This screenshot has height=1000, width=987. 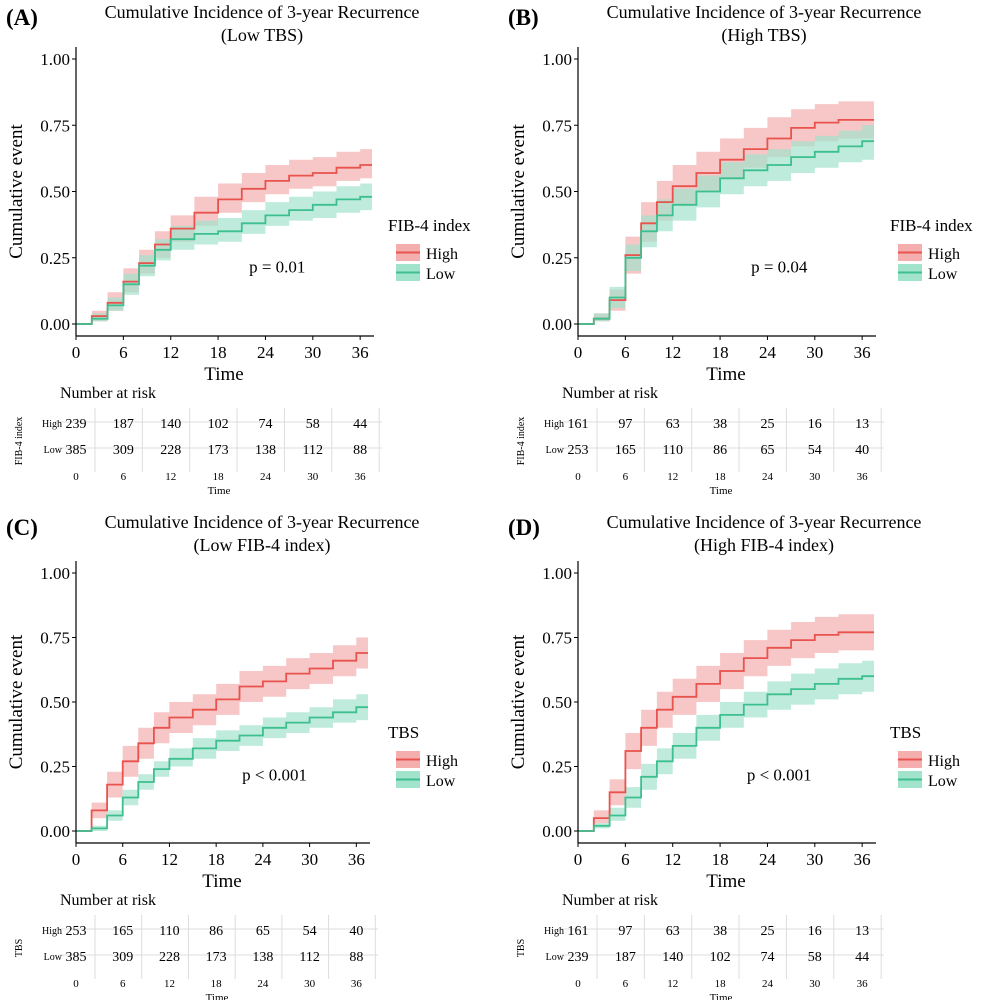 What do you see at coordinates (218, 424) in the screenshot?
I see `risk-value: 102` at bounding box center [218, 424].